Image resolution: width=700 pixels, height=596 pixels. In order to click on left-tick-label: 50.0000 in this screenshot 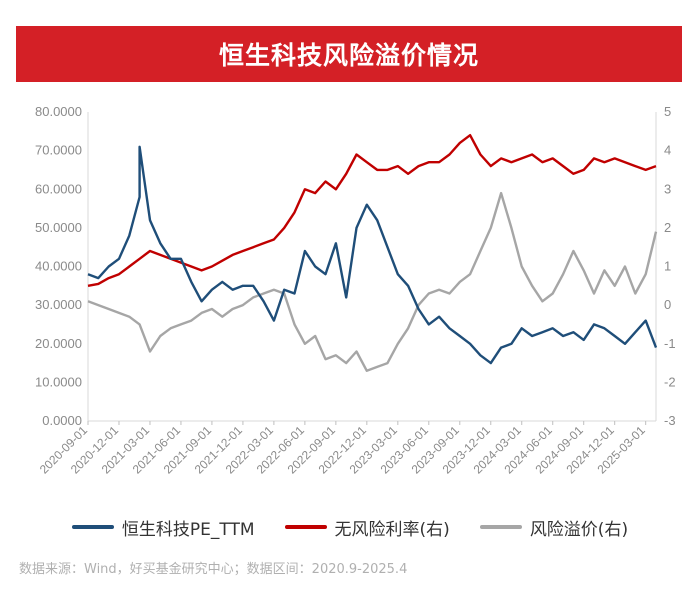, I will do `click(58, 227)`.